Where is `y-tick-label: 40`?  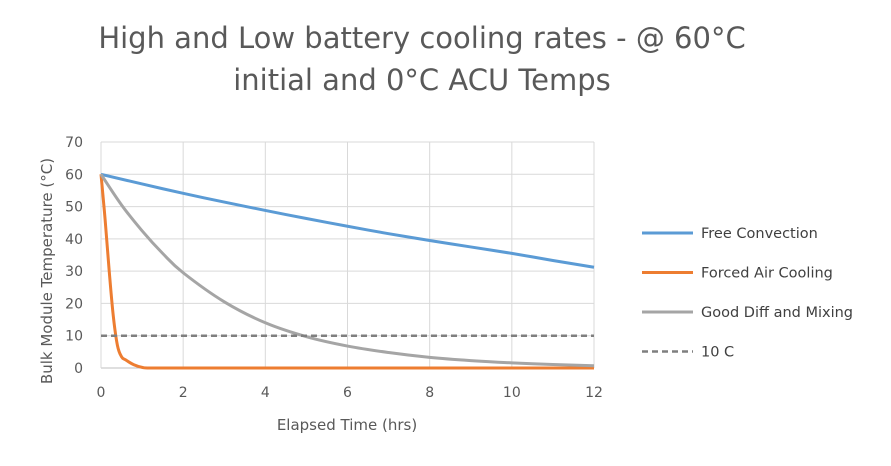
y-tick-label: 40 is located at coordinates (74, 240).